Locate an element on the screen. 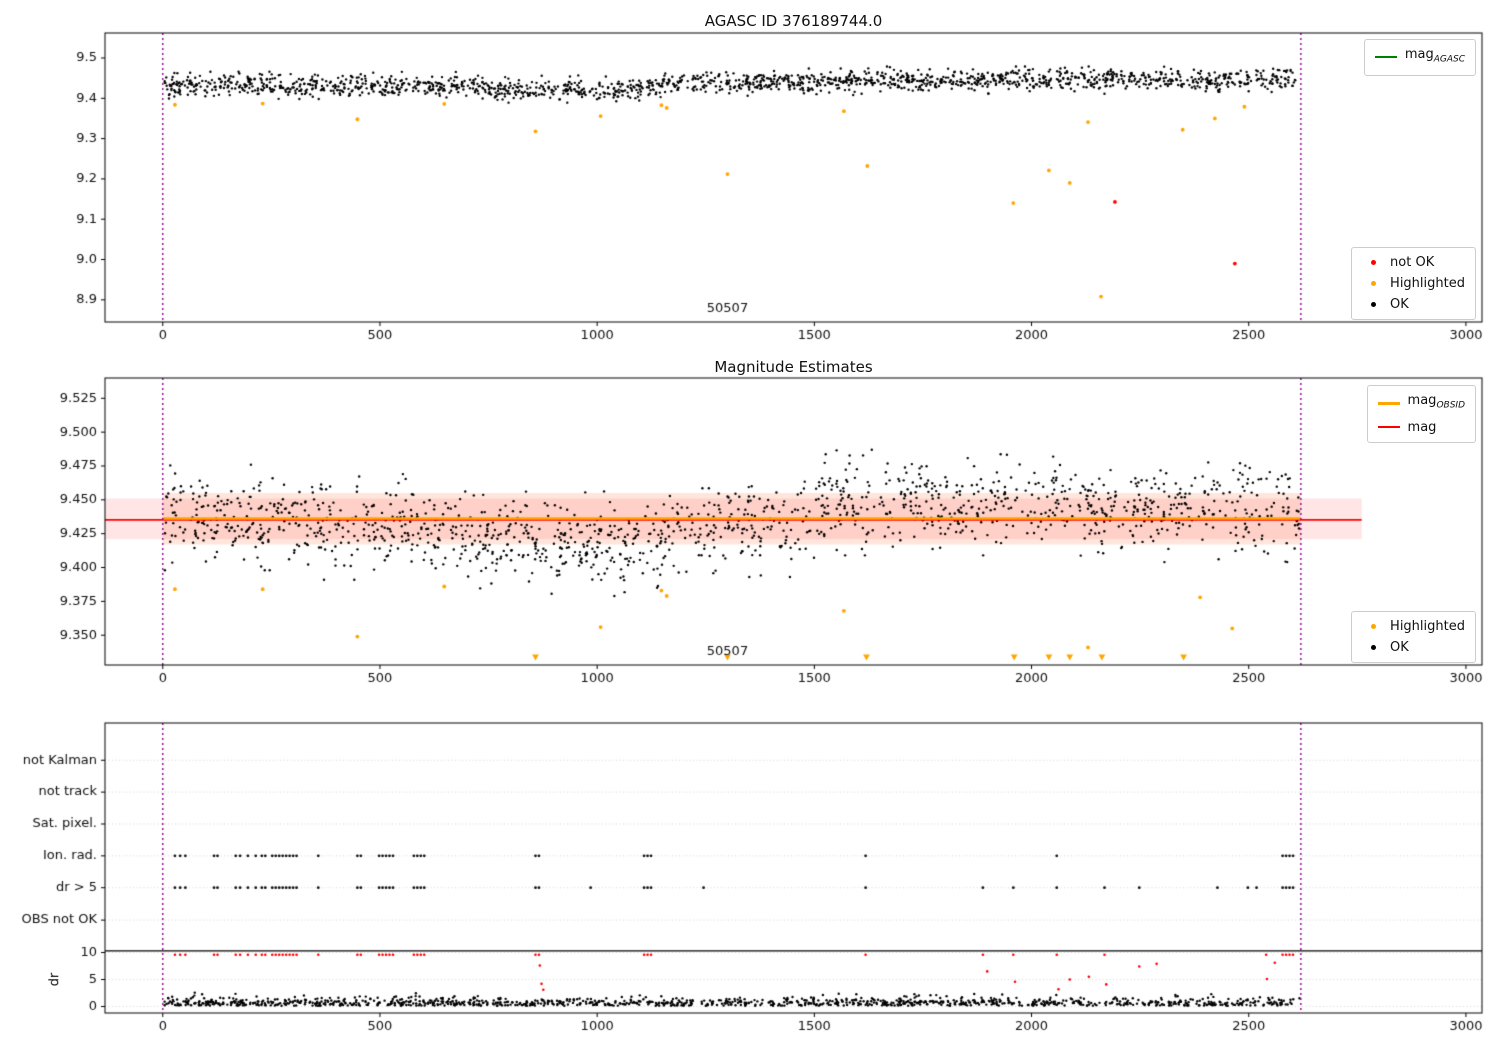 The image size is (1500, 1050). legend-plot2-bottom: Highlighted OK is located at coordinates (1413, 637).